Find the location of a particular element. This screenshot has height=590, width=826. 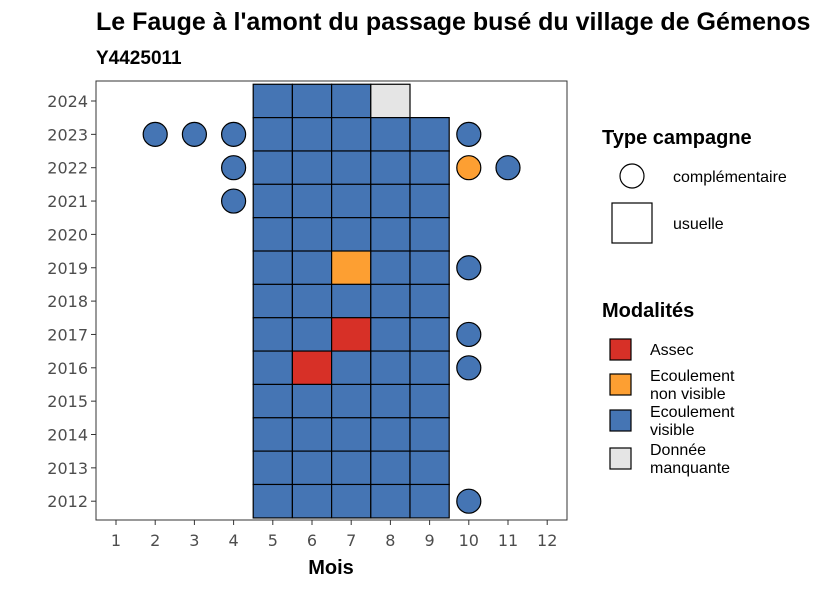

y-tick-label: 2019 is located at coordinates (67, 268).